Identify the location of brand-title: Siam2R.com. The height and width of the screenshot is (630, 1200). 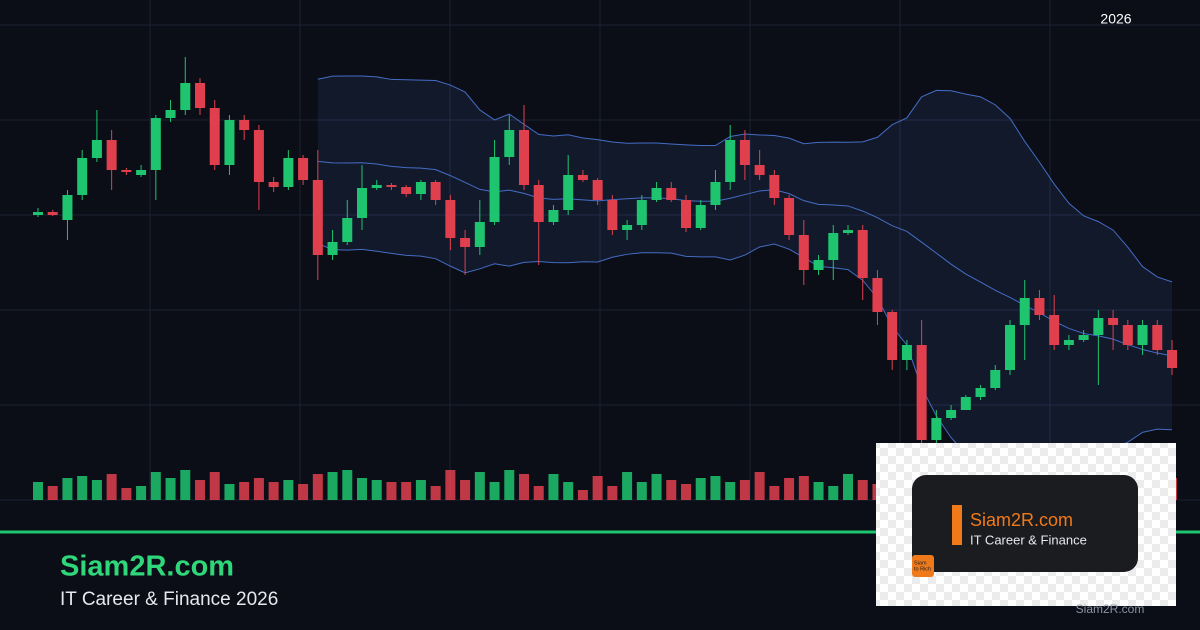
(147, 567).